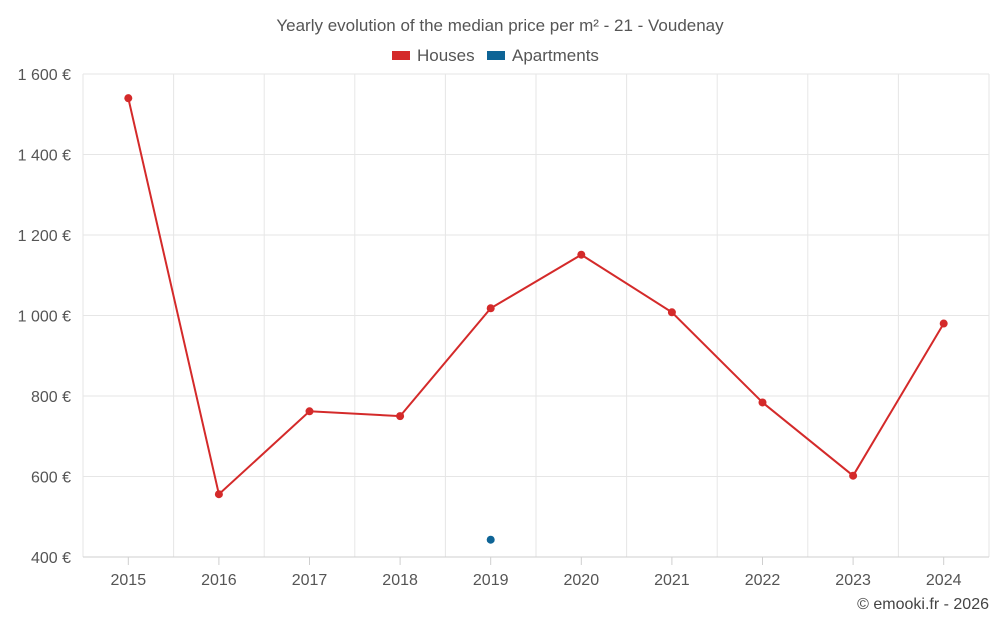 This screenshot has width=1000, height=625. I want to click on x-tick-label: 2018, so click(400, 580).